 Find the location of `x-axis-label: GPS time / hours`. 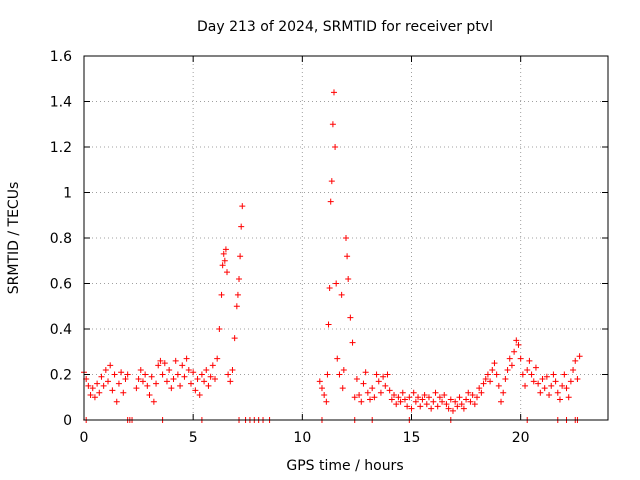

x-axis-label: GPS time / hours is located at coordinates (344, 466).